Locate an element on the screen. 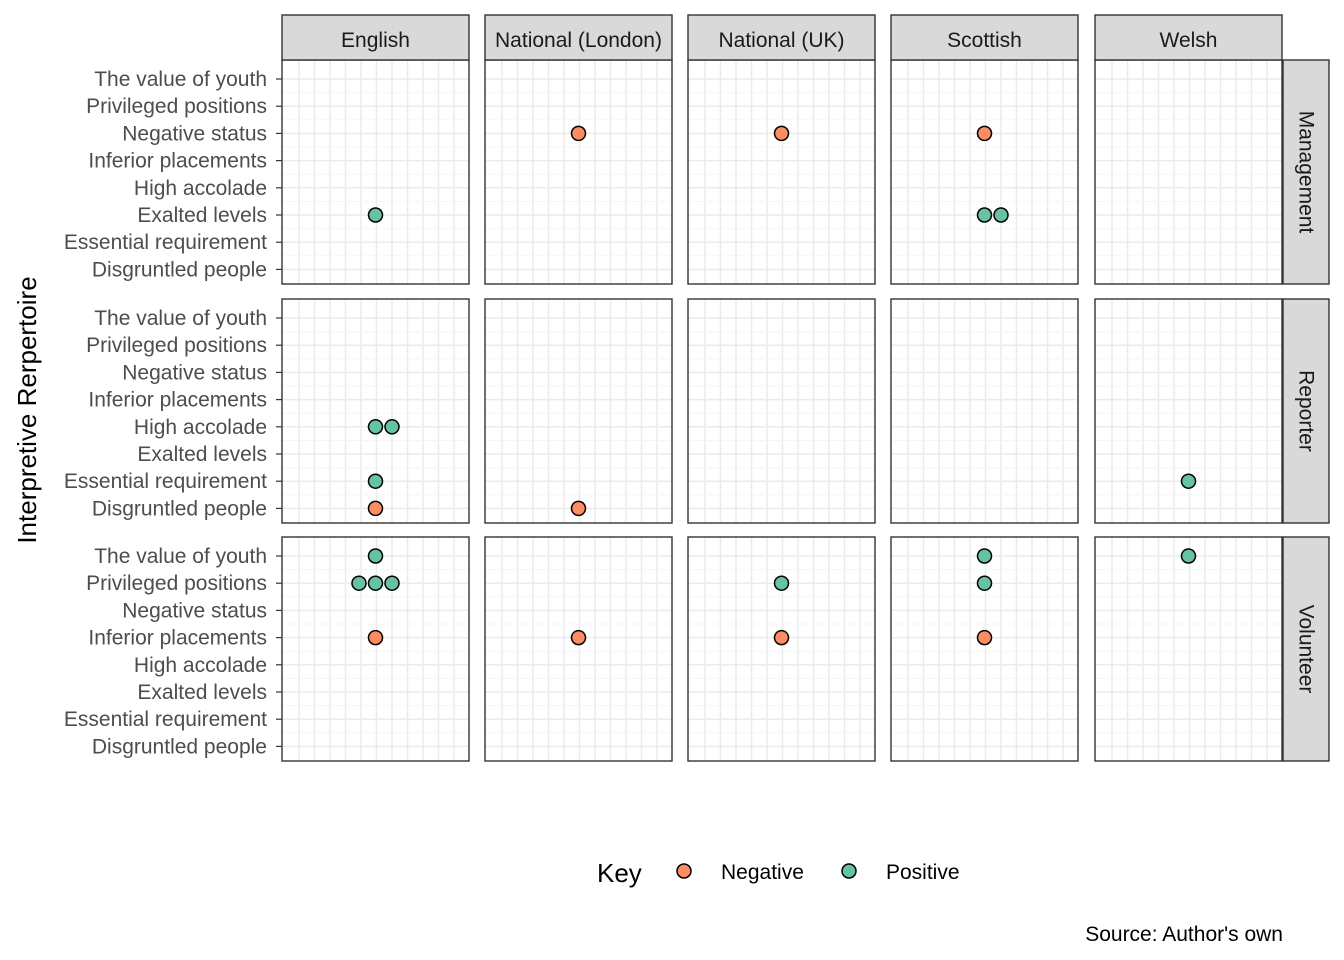 Image resolution: width=1344 pixels, height=960 pixels. panel-reporter-scottish is located at coordinates (984, 411).